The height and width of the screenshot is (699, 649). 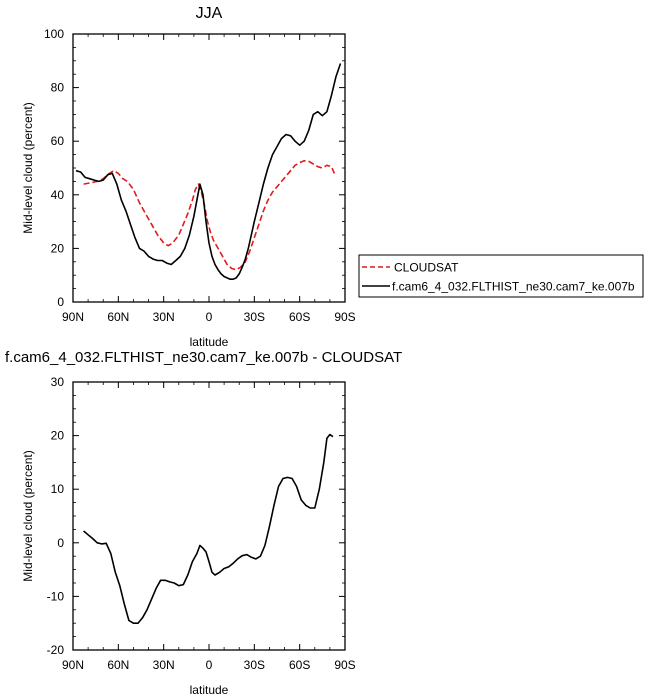 What do you see at coordinates (58, 248) in the screenshot?
I see `top-y-tick-label: 20` at bounding box center [58, 248].